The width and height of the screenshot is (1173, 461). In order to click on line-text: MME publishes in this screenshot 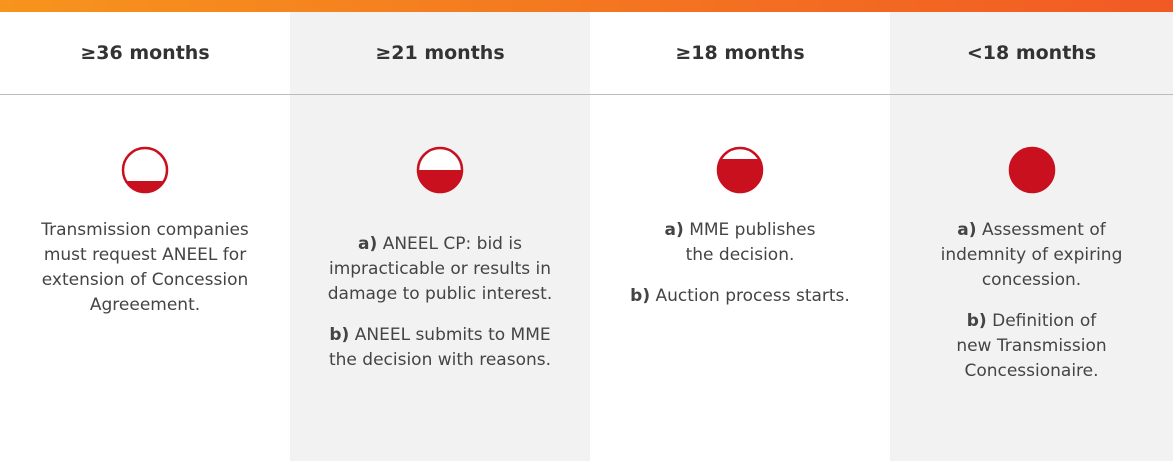, I will do `click(752, 230)`.